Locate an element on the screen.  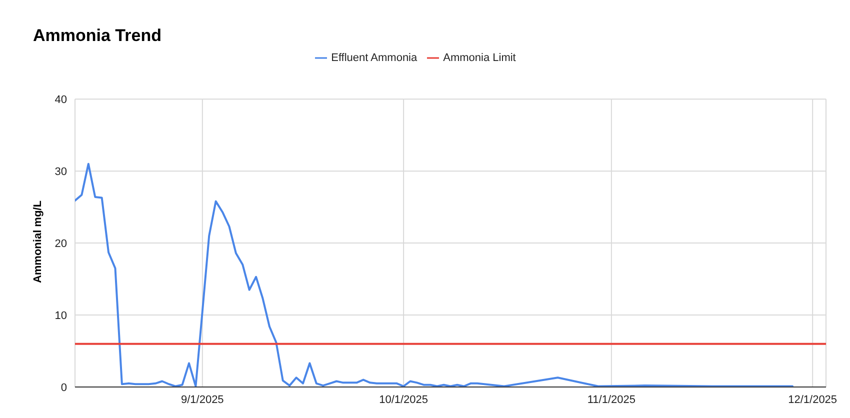
legend-label: Ammonia Limit is located at coordinates (479, 58).